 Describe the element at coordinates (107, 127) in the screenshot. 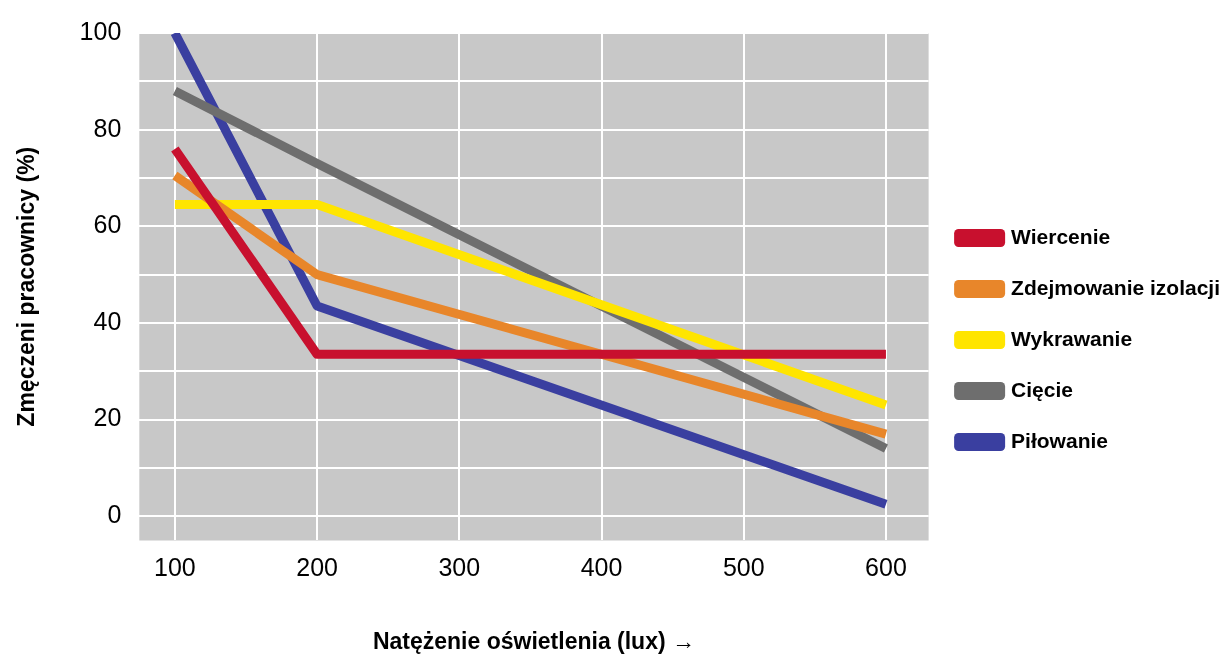

I see `y-tick-label: 80` at that location.